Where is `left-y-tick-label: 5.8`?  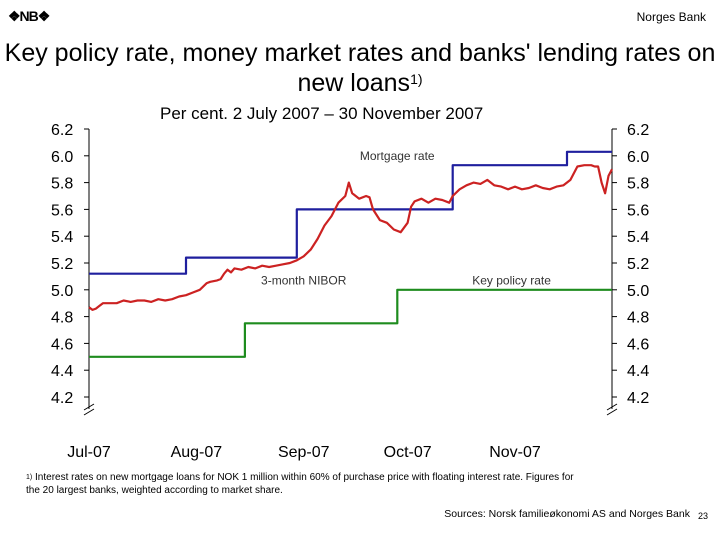 left-y-tick-label: 5.8 is located at coordinates (62, 184).